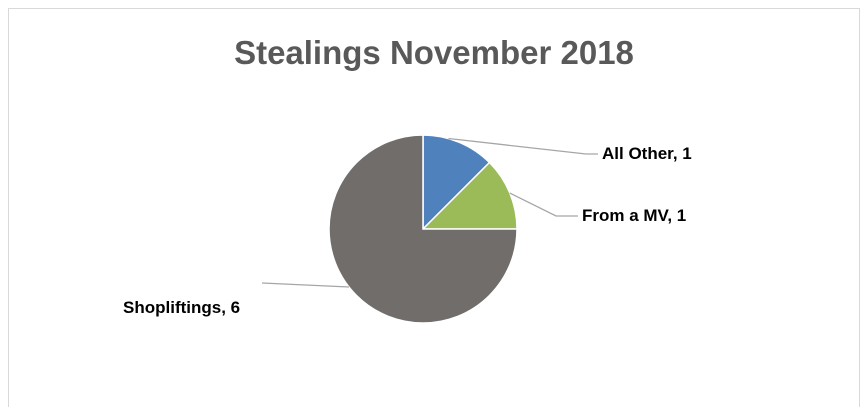 This screenshot has width=868, height=407. I want to click on chart-title: Stealings November 2018, so click(434, 52).